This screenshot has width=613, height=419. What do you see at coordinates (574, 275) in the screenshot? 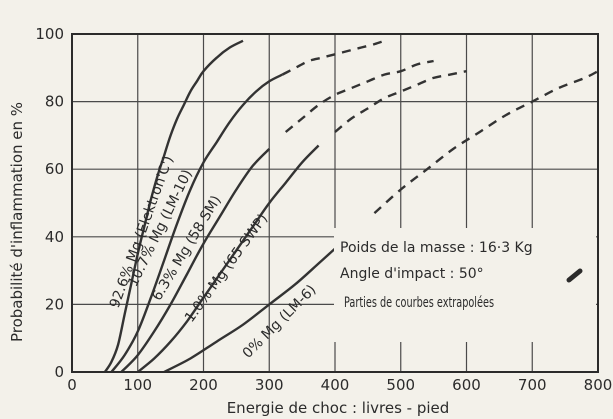
I see `dashed-mark-icon` at bounding box center [574, 275].